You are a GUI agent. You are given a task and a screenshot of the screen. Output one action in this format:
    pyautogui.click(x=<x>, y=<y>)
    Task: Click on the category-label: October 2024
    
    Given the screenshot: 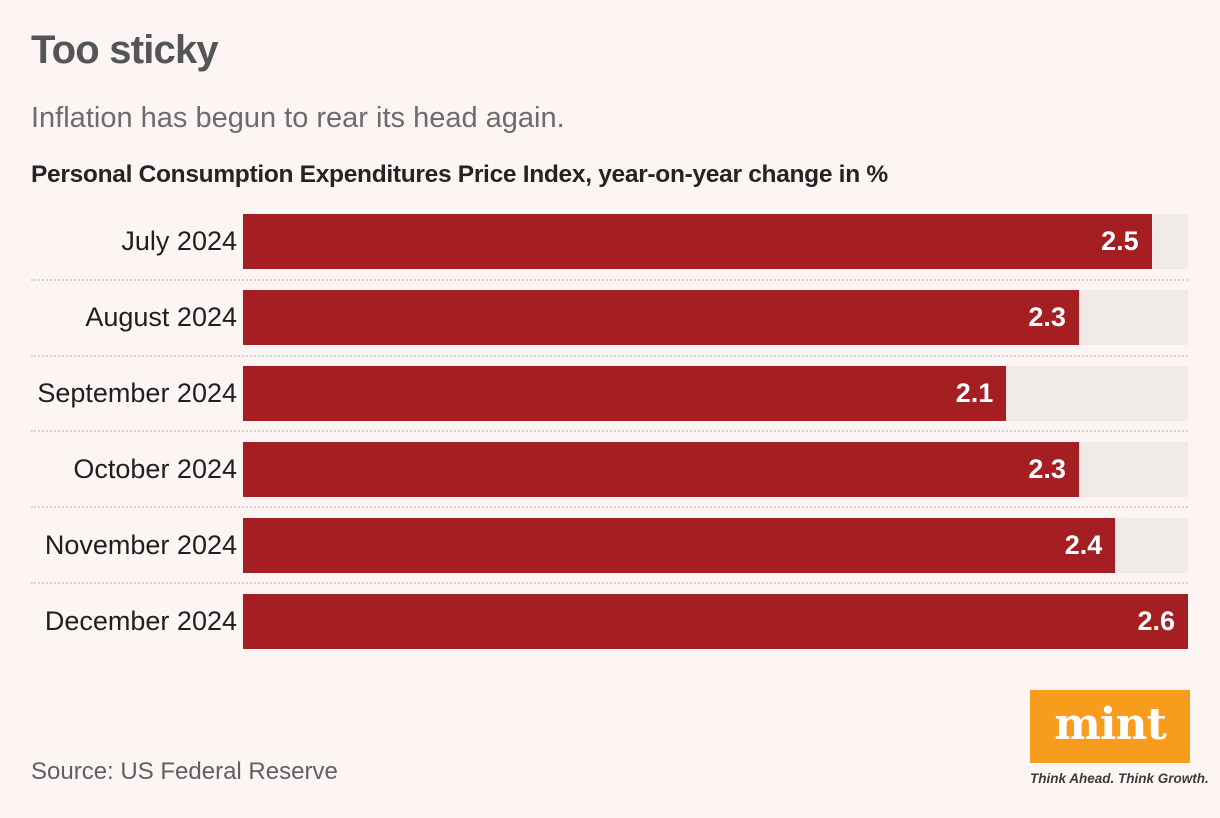 What is the action you would take?
    pyautogui.click(x=155, y=468)
    